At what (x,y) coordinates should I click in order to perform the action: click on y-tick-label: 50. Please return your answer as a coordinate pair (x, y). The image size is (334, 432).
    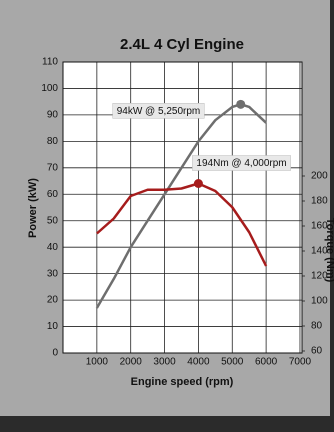
    Looking at the image, I should click on (53, 220).